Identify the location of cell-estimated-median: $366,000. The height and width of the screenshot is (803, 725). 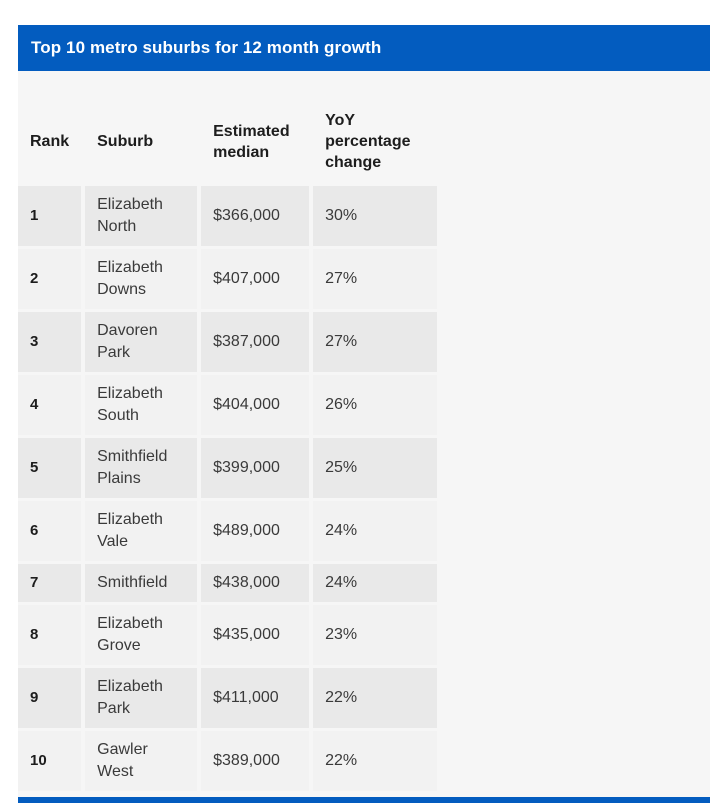
(255, 216).